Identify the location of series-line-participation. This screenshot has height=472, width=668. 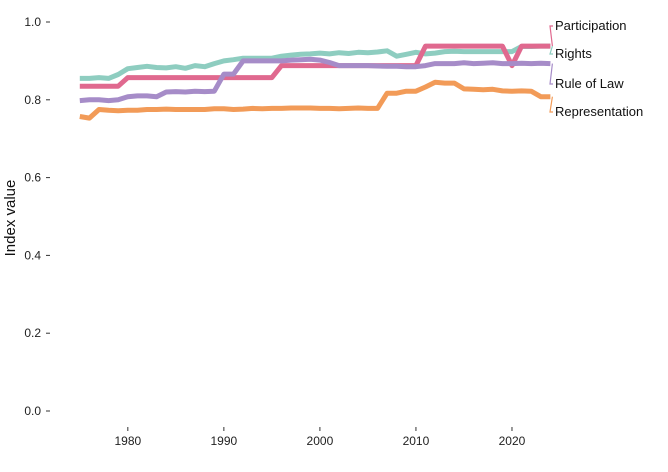
(315, 66).